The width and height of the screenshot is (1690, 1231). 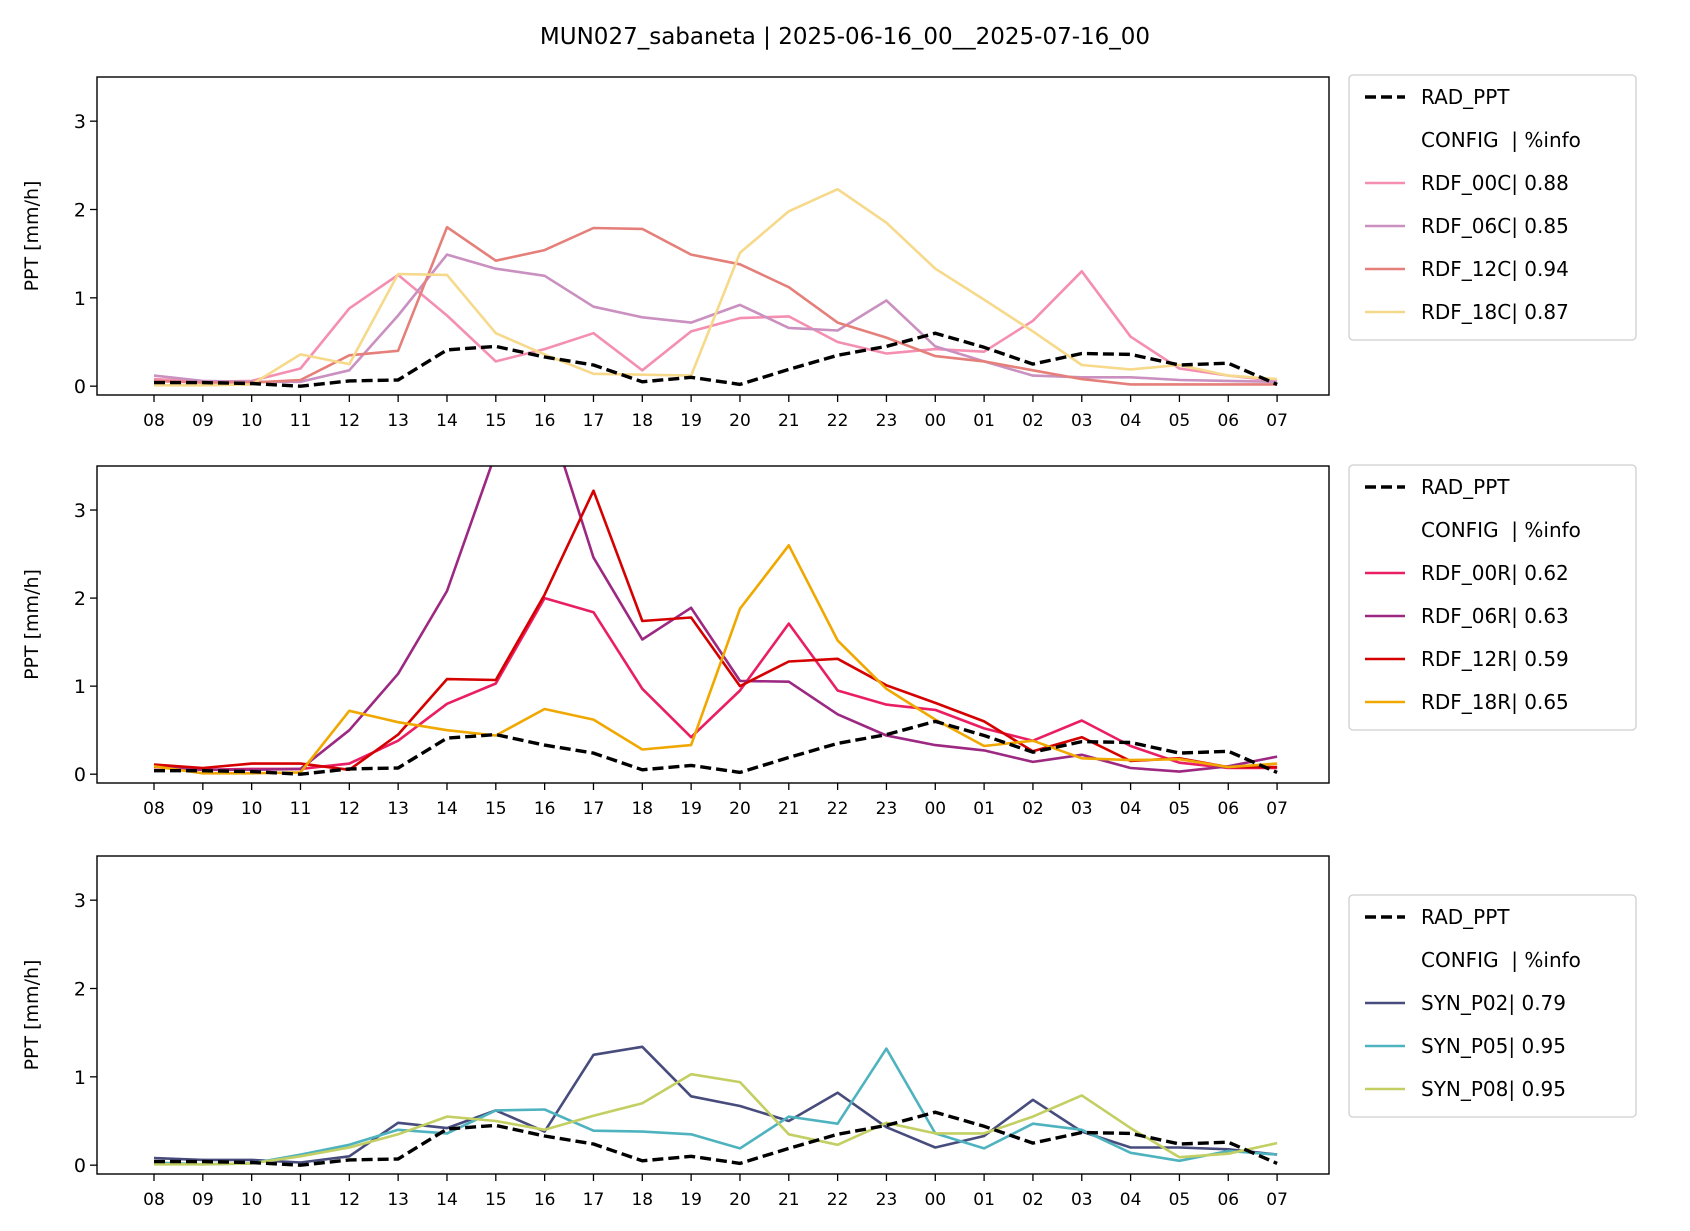 What do you see at coordinates (1495, 312) in the screenshot?
I see `legend-label: RDF_18C| 0.87` at bounding box center [1495, 312].